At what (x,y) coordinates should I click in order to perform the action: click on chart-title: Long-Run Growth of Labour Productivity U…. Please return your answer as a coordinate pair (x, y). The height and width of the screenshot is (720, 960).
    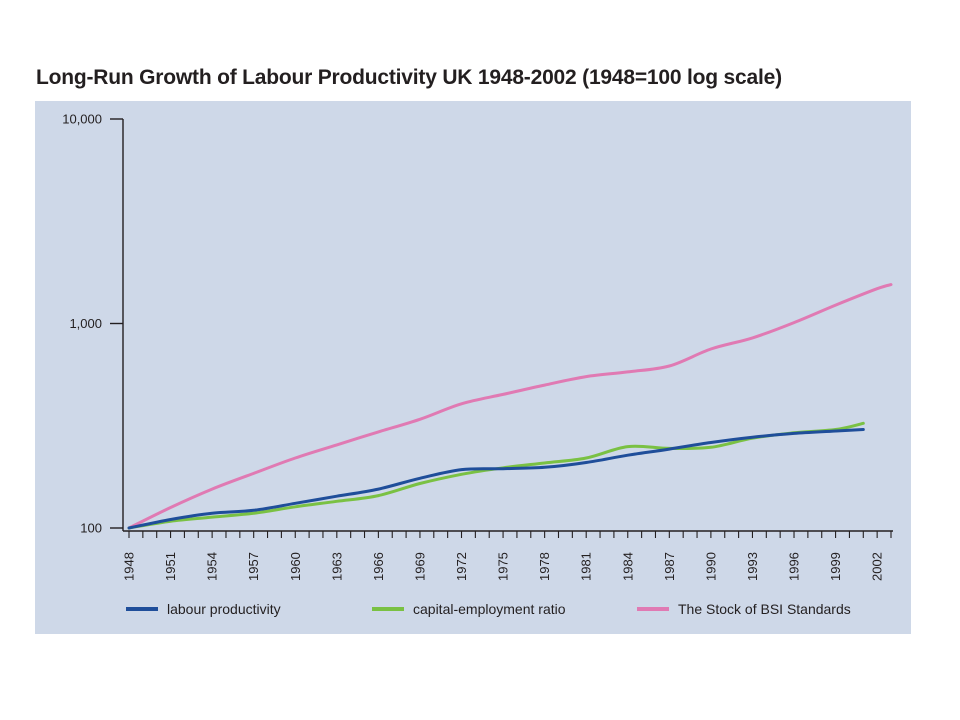
    Looking at the image, I should click on (409, 77).